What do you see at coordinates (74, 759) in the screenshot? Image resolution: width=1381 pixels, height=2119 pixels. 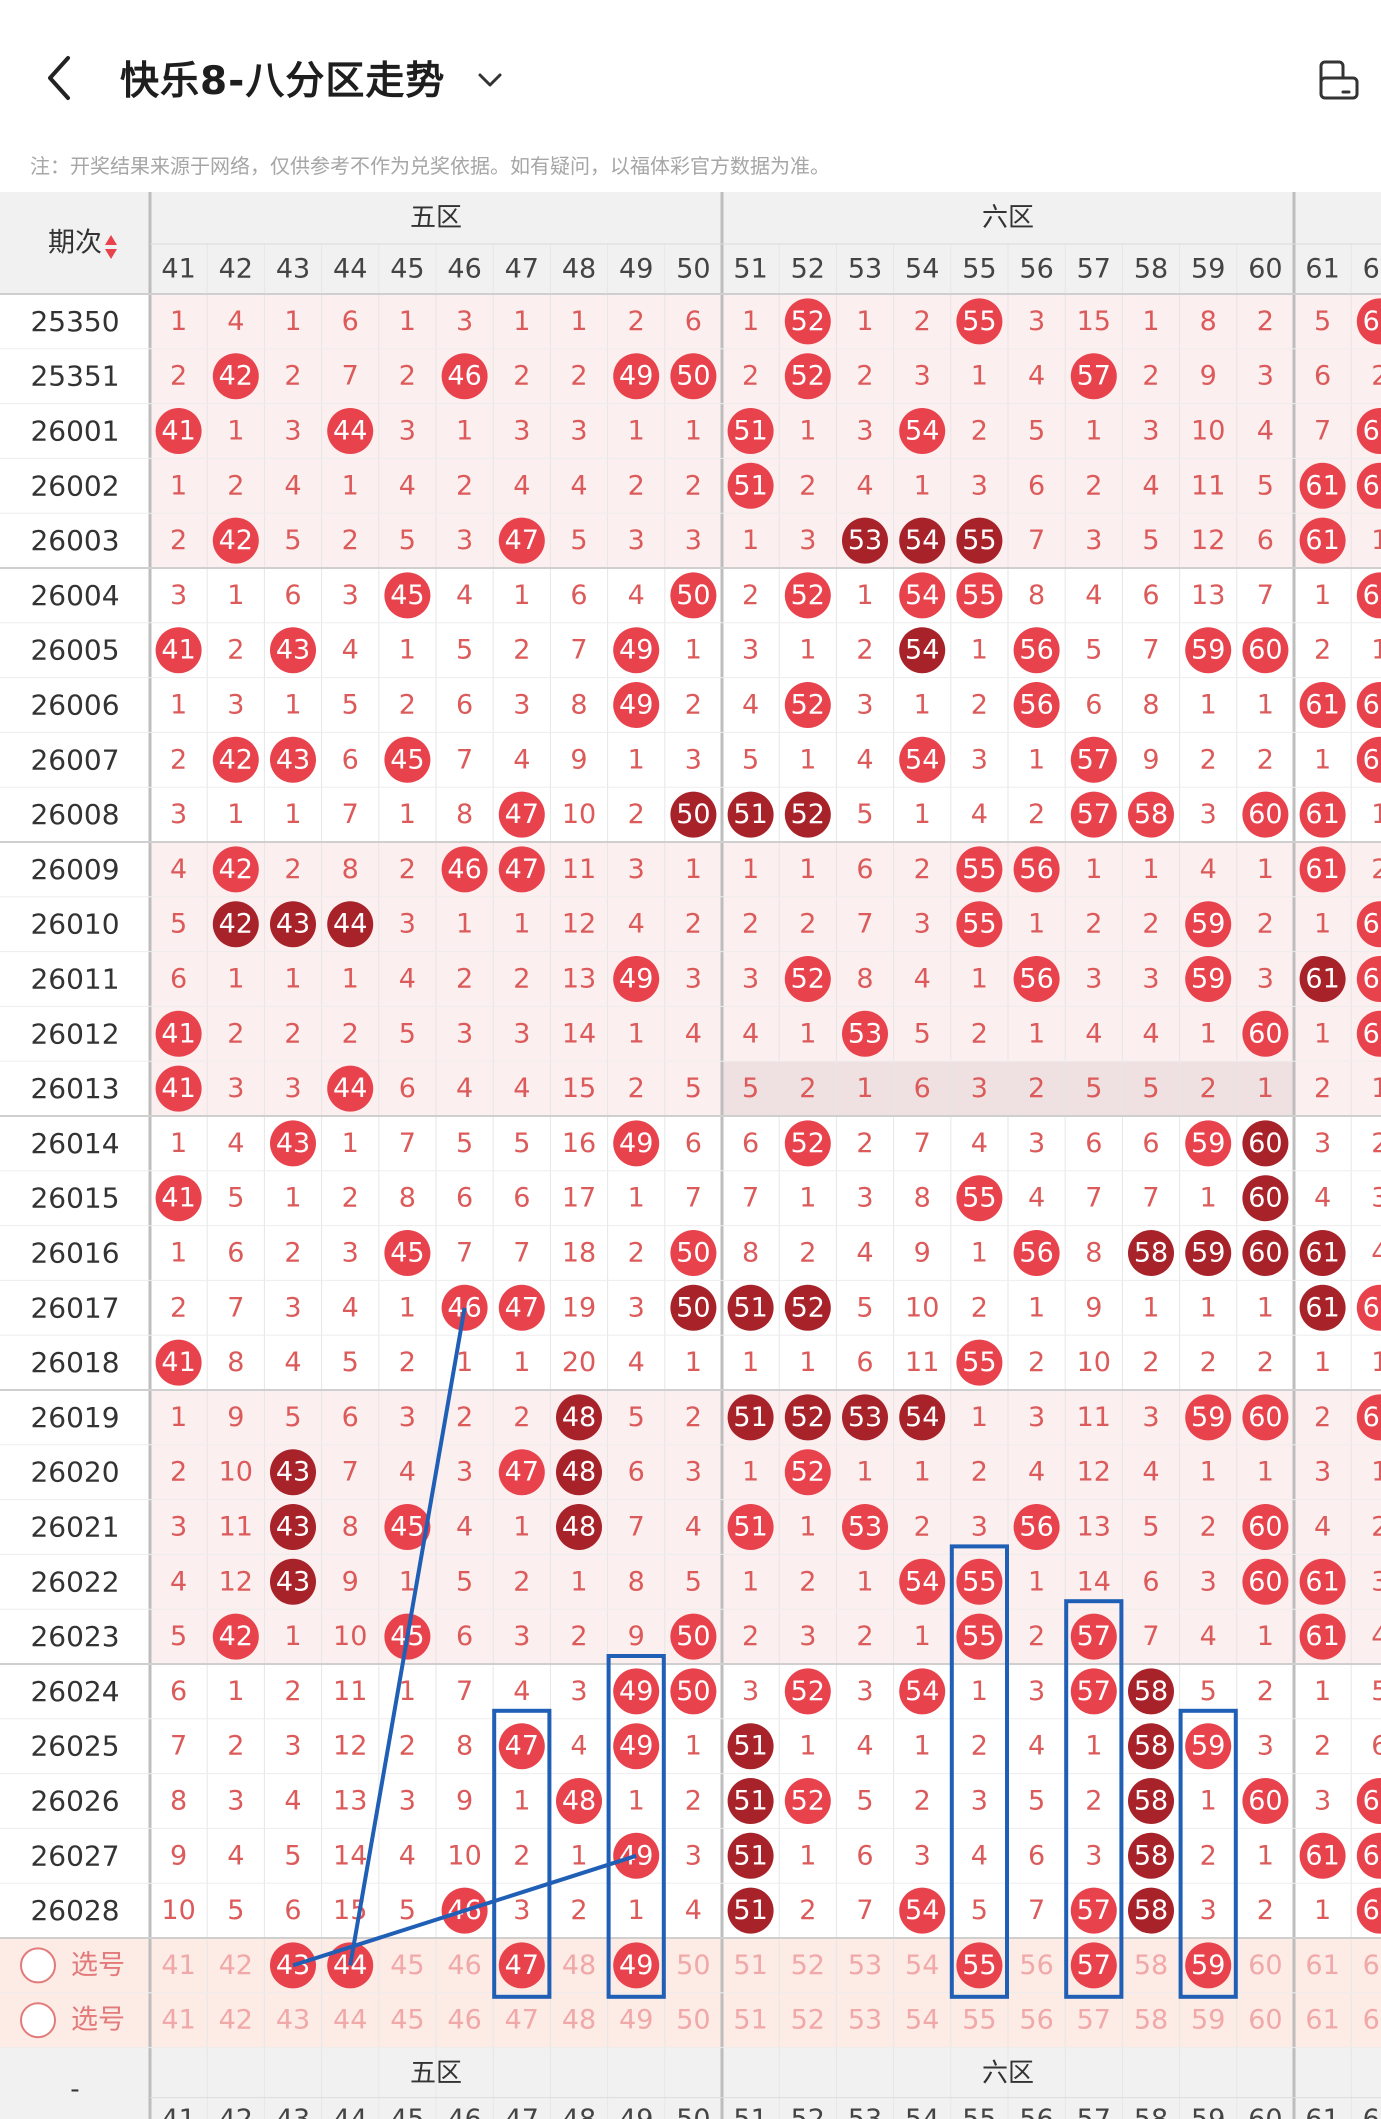 I see `issue-number: 26007` at bounding box center [74, 759].